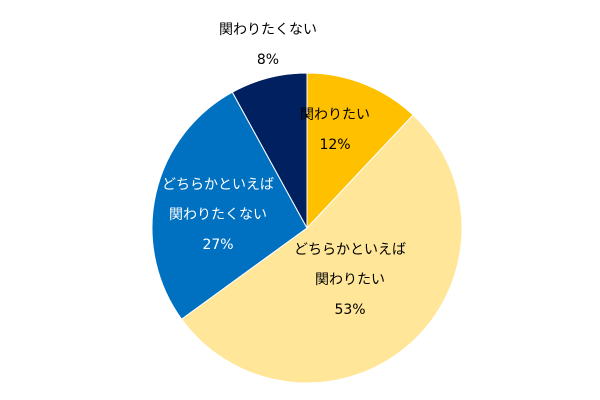 The image size is (600, 400). Describe the element at coordinates (349, 310) in the screenshot. I see `slice-value-label: 53%` at that location.